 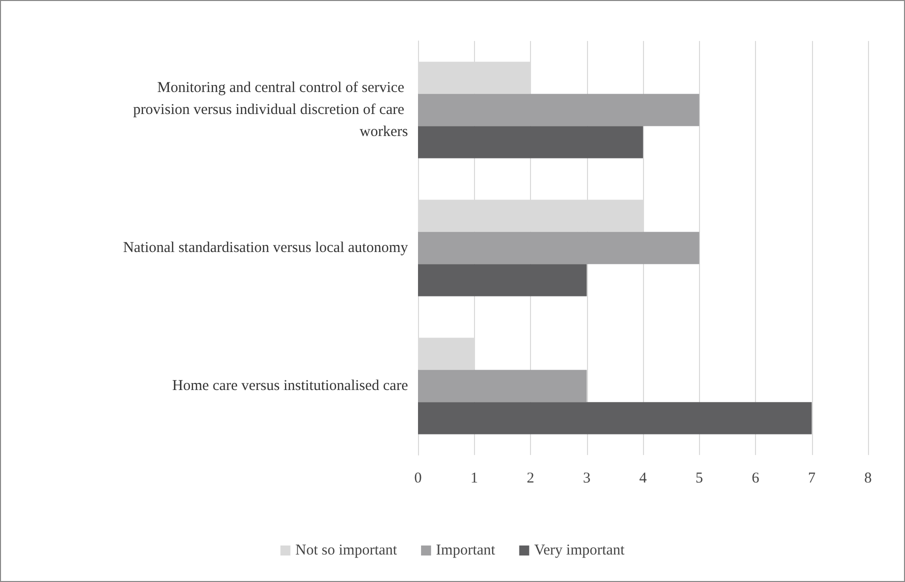 I want to click on x-tick-label: 1, so click(x=474, y=478).